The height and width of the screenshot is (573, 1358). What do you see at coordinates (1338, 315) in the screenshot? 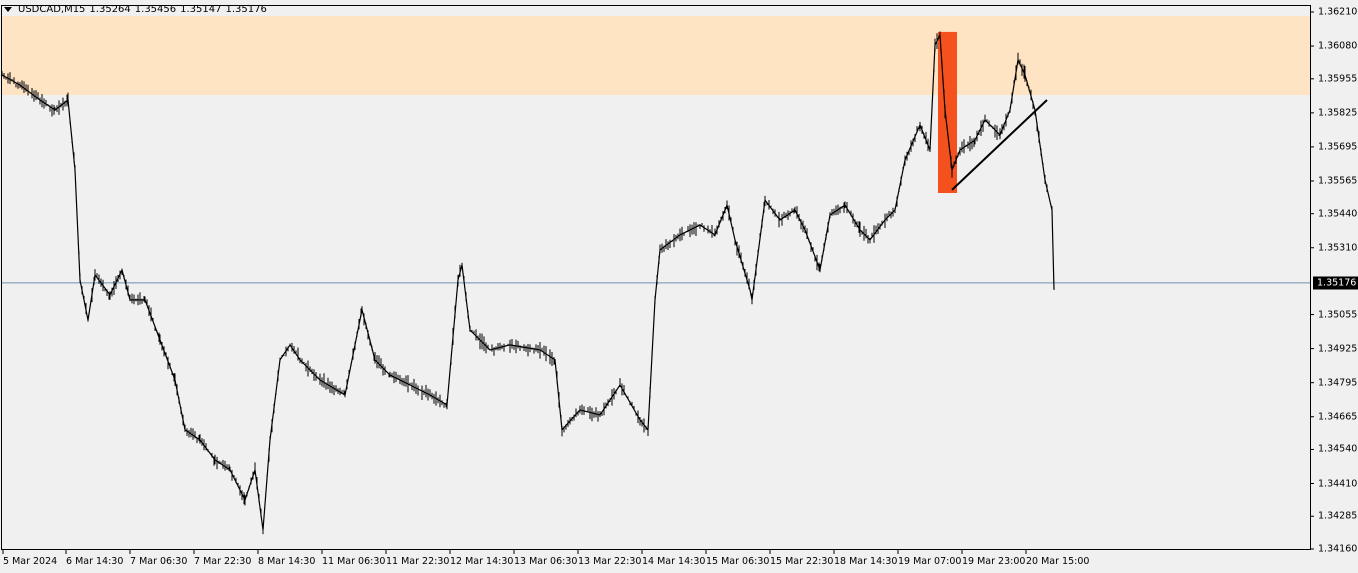
I see `price-tick-label: 1.35055` at bounding box center [1338, 315].